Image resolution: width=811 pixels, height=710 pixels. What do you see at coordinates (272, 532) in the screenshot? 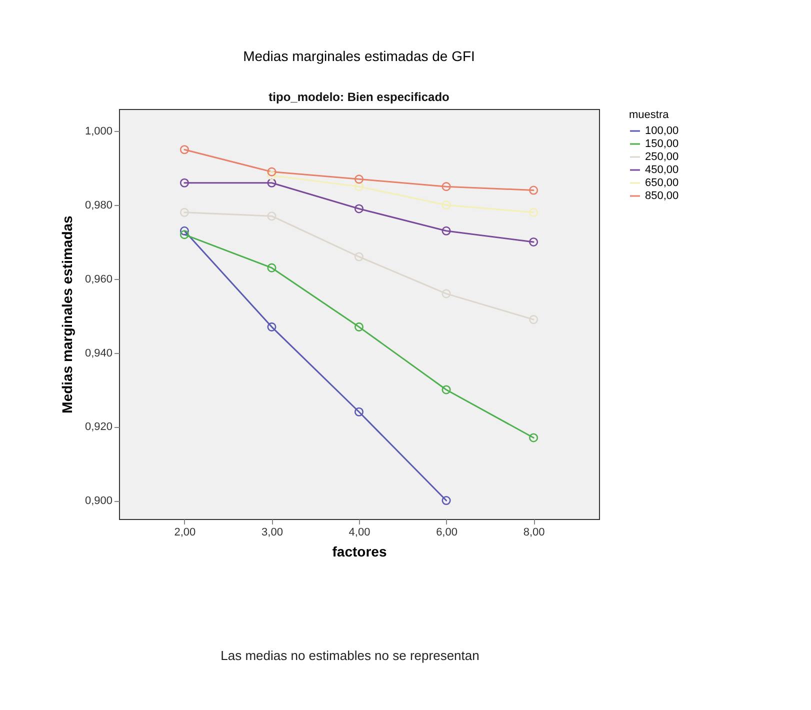
I see `x-tick-label: 3,00` at bounding box center [272, 532].